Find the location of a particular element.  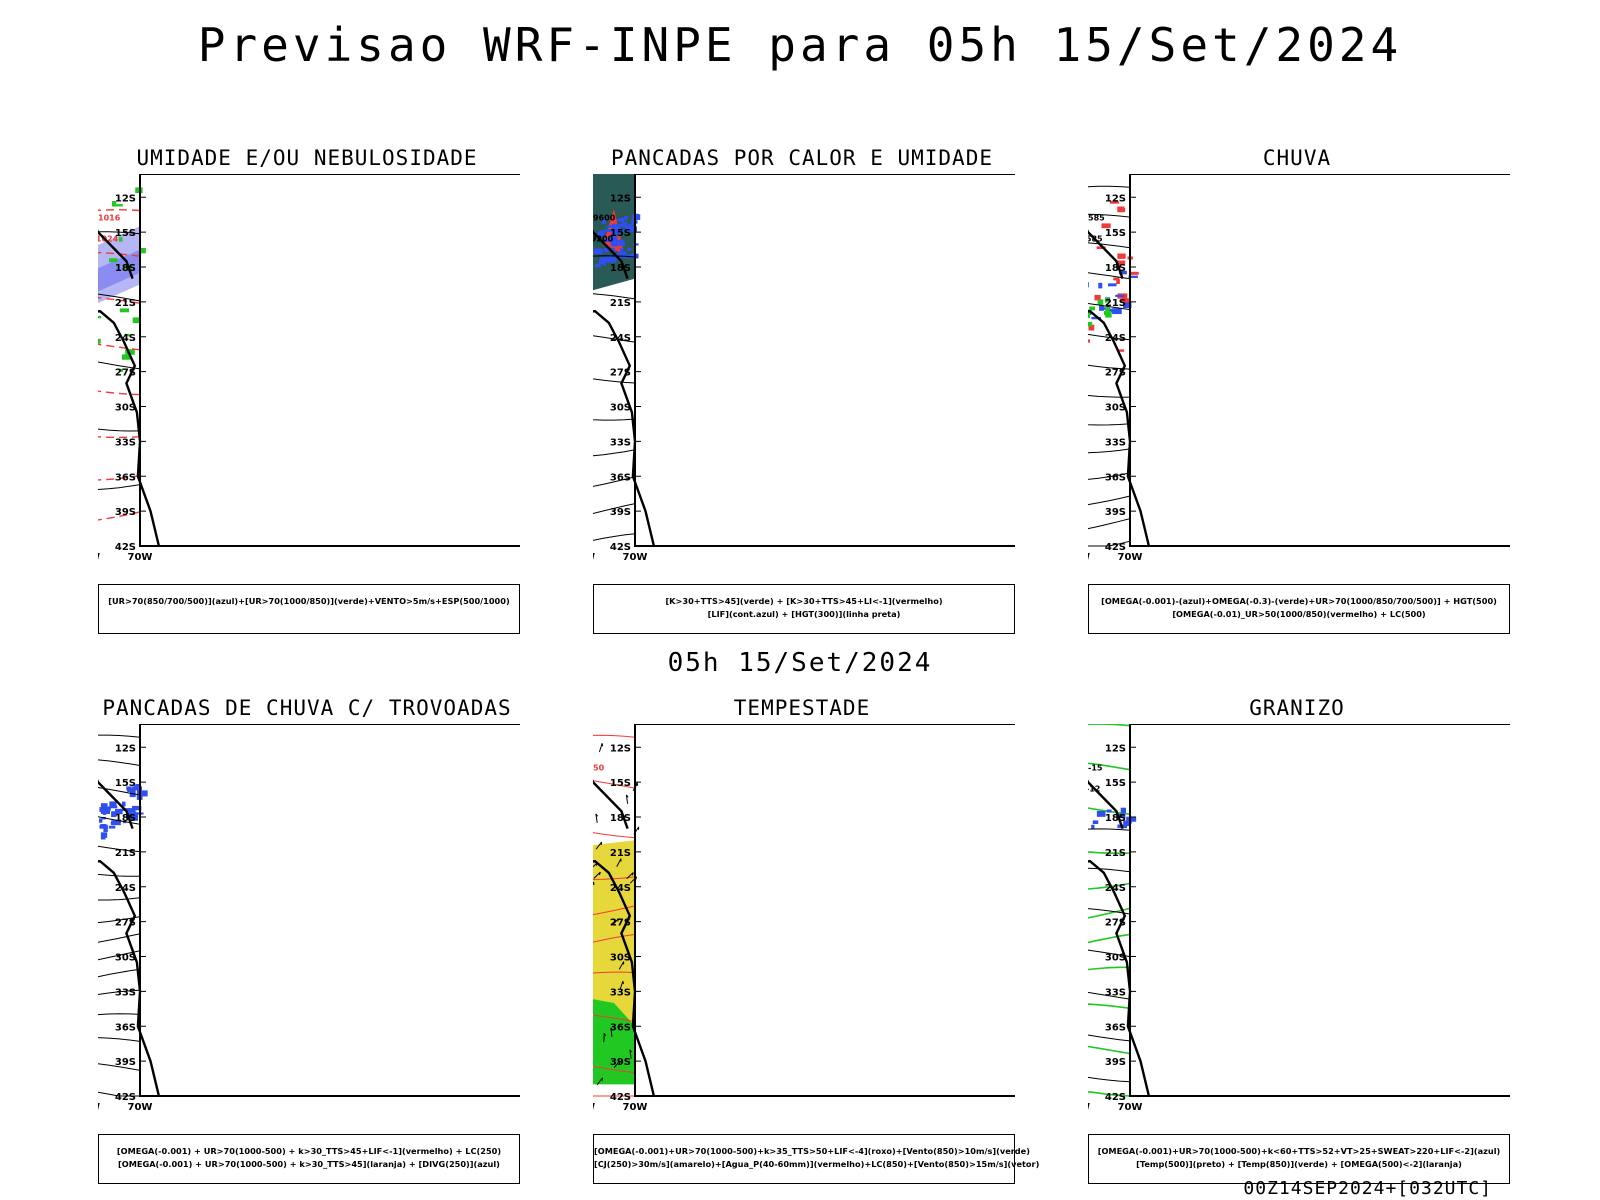

lat-tick-label: 27S is located at coordinates (1115, 373).